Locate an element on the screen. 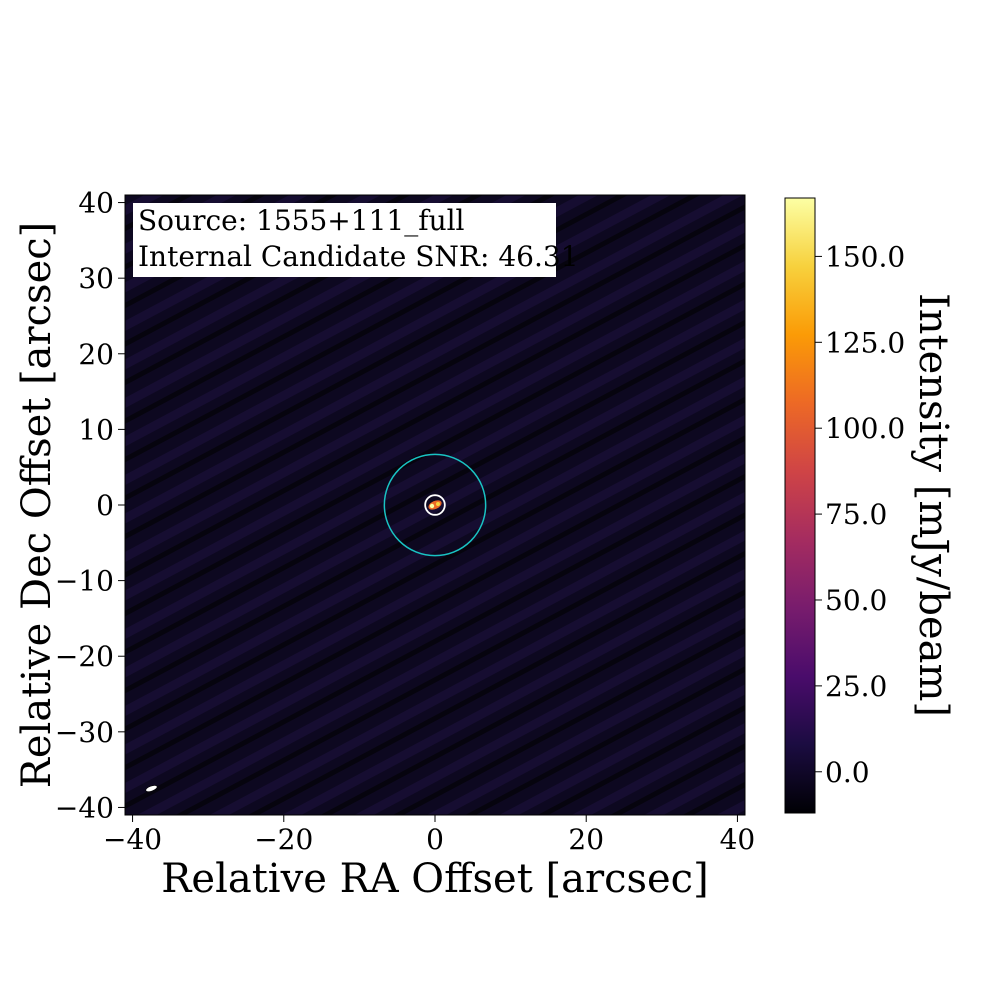 The height and width of the screenshot is (1005, 1000). y-tick-label: 40 is located at coordinates (96, 203).